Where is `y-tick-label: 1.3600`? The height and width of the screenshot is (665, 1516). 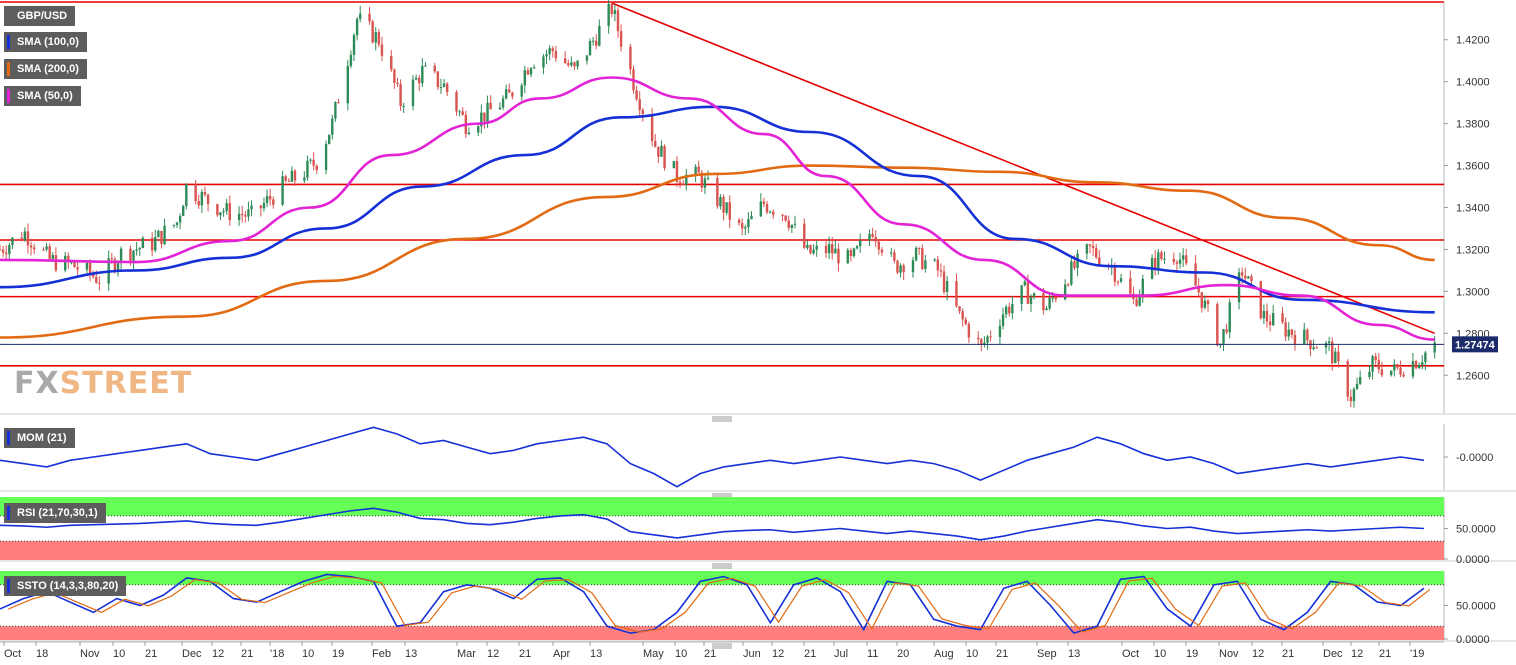 y-tick-label: 1.3600 is located at coordinates (1473, 167).